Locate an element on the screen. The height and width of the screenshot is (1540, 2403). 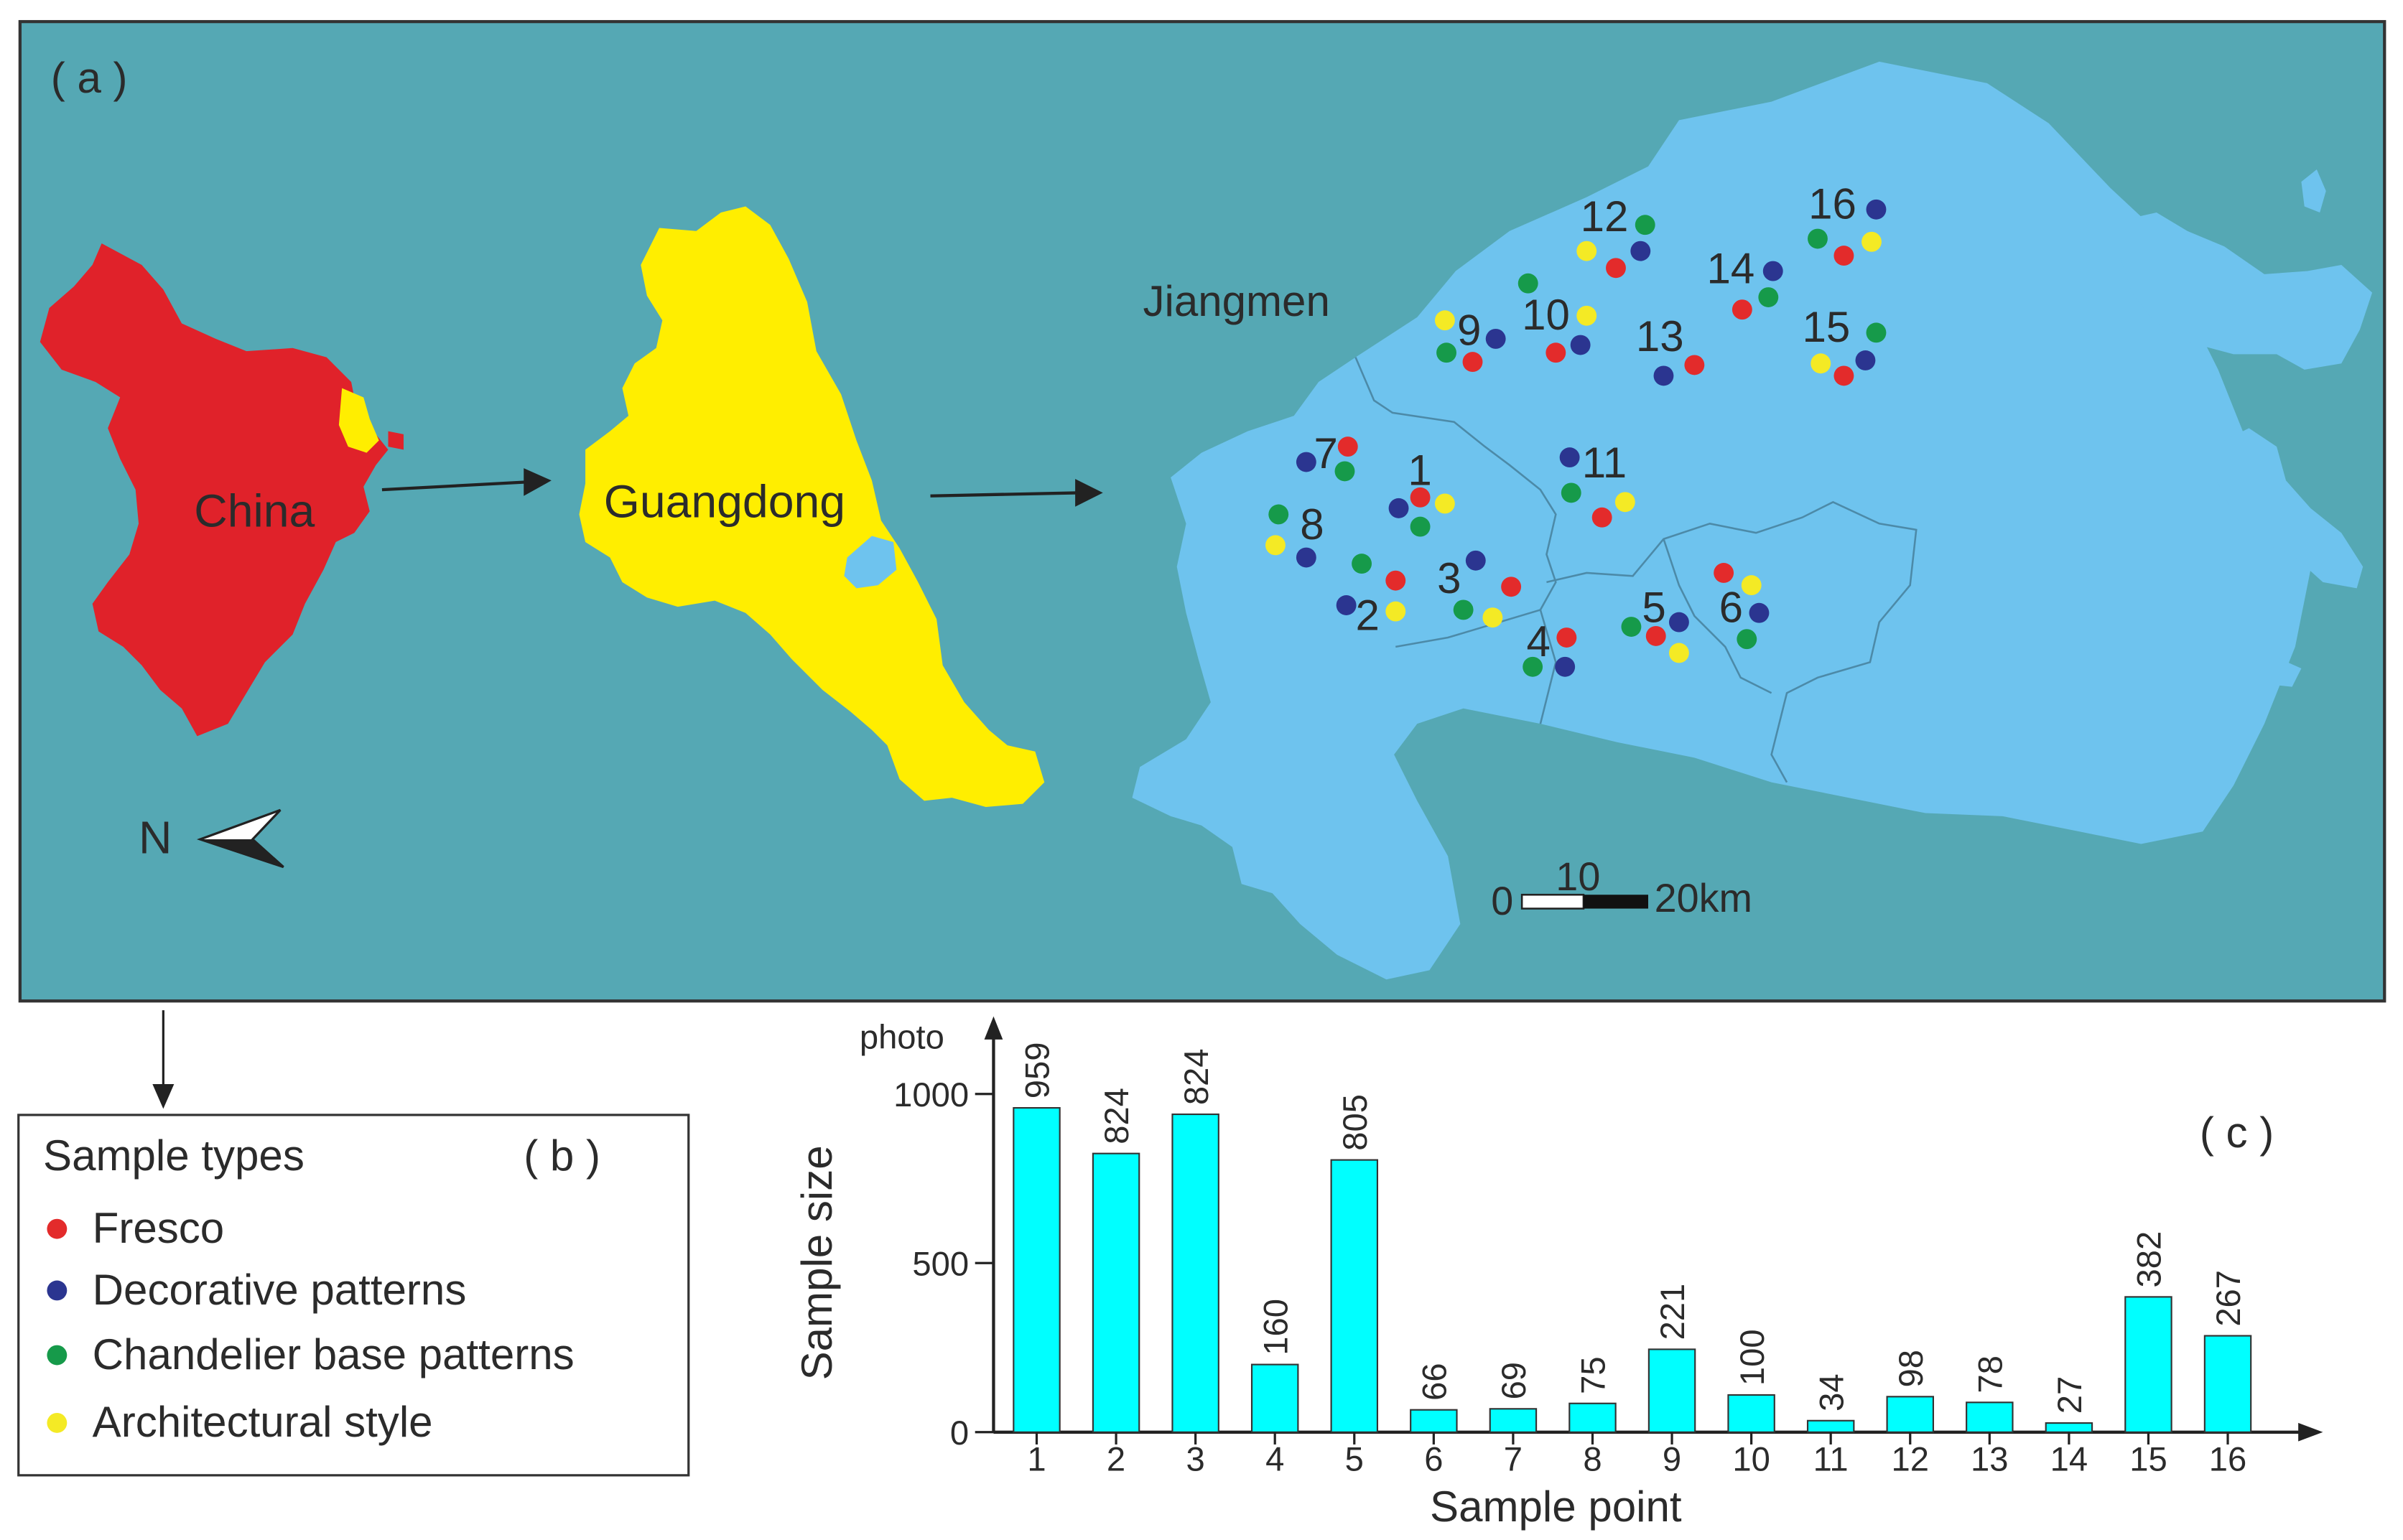
x-tick-label: 7 is located at coordinates (1513, 1458).